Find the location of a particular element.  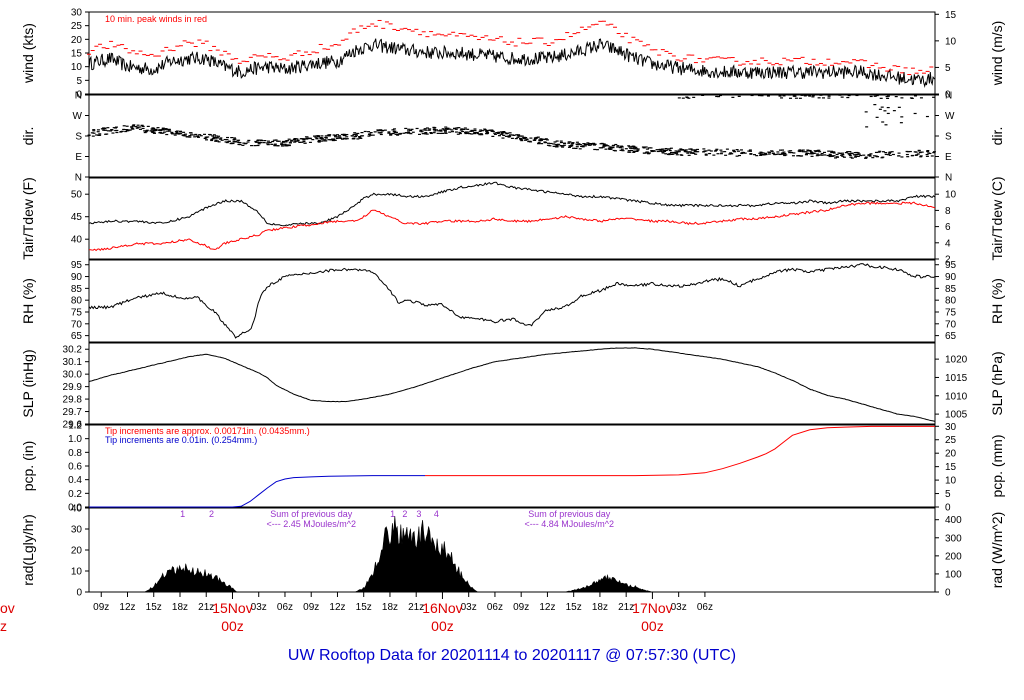

day-date-label: 16Nov is located at coordinates (442, 608).